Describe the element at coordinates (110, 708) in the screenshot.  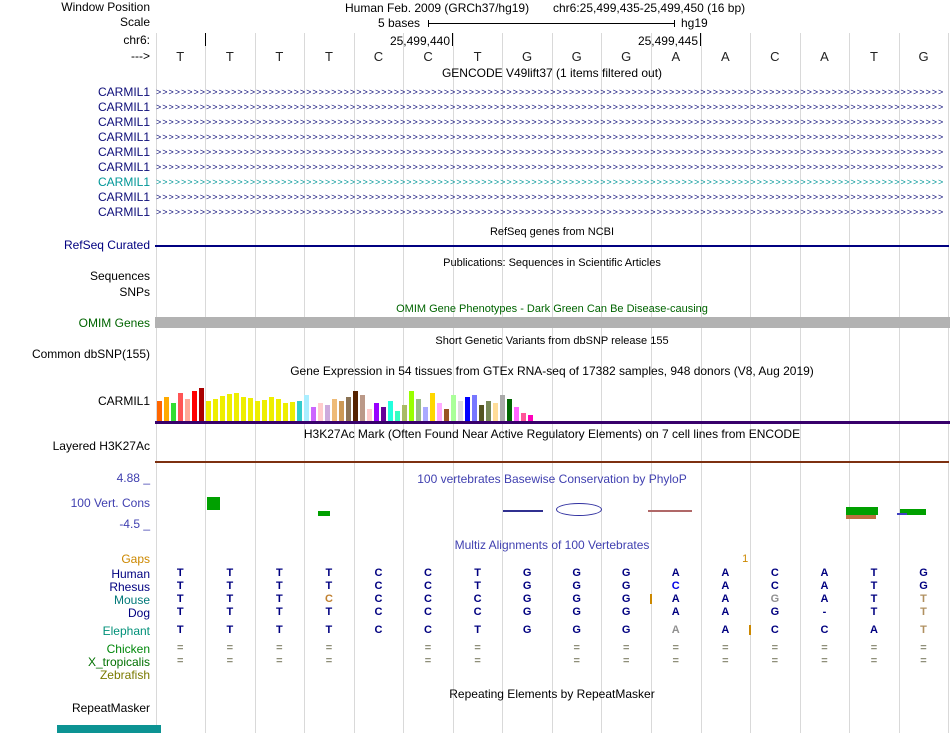
I see `track-label-repeatmasker: RepeatMasker` at that location.